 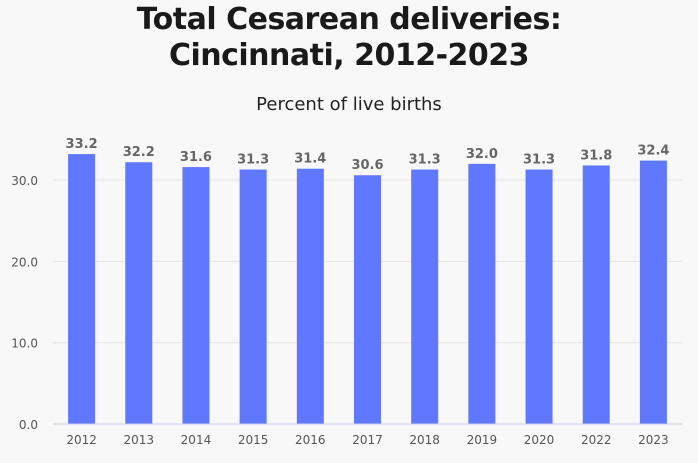 I want to click on data-label: 31.6, so click(x=196, y=157).